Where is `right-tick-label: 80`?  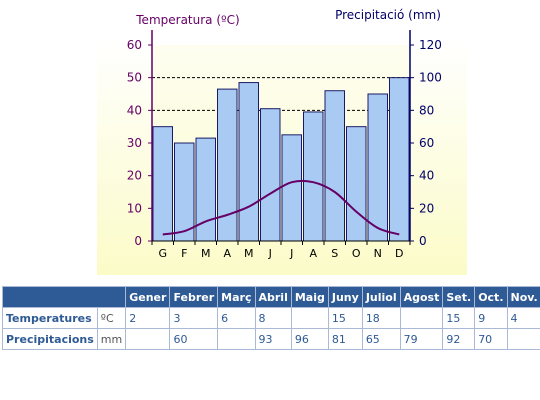
right-tick-label: 80 is located at coordinates (426, 110).